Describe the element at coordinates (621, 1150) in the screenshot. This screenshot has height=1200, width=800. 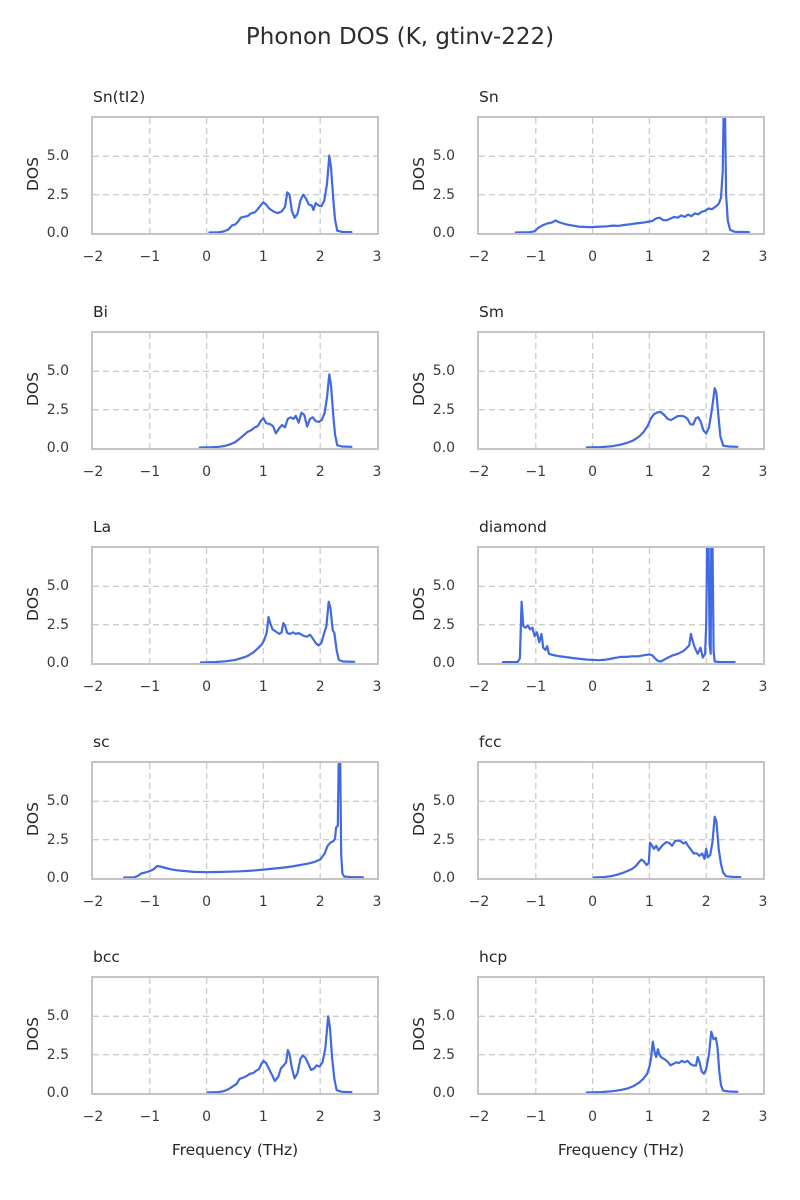
I see `x-axis-label: Frequency (THz)` at that location.